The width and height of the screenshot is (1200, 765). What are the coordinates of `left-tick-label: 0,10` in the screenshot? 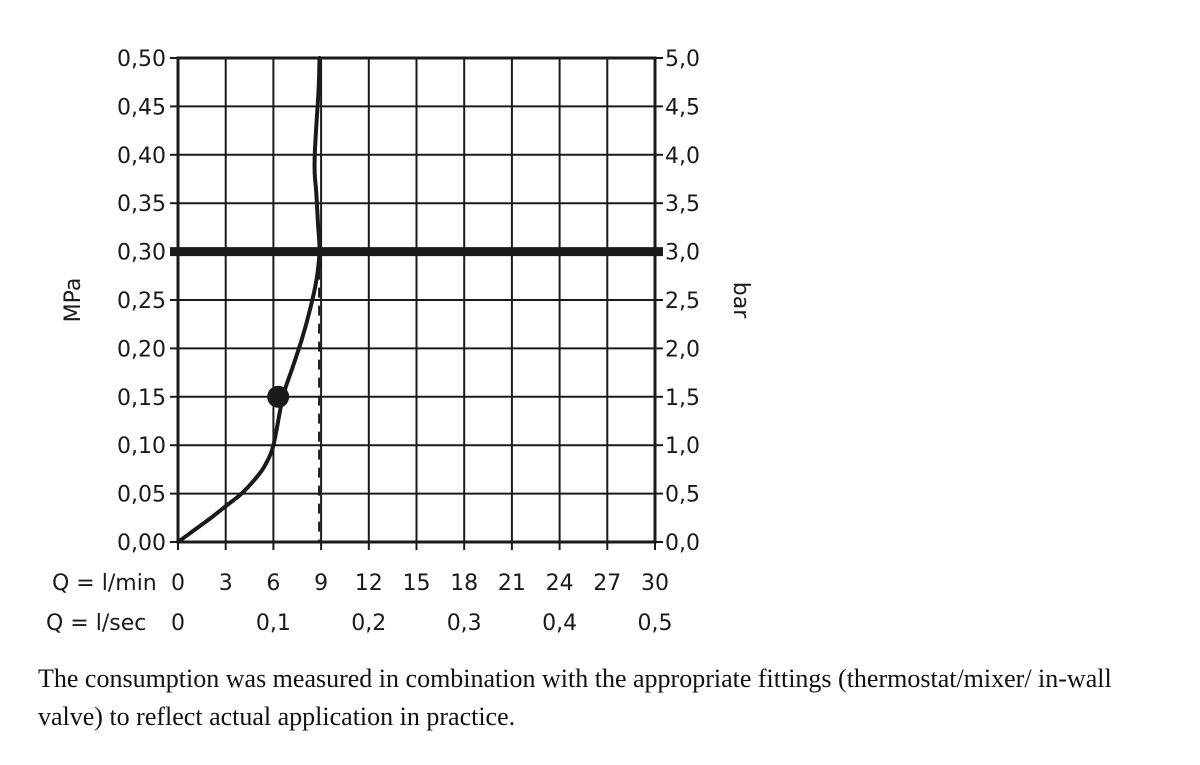 It's located at (141, 446).